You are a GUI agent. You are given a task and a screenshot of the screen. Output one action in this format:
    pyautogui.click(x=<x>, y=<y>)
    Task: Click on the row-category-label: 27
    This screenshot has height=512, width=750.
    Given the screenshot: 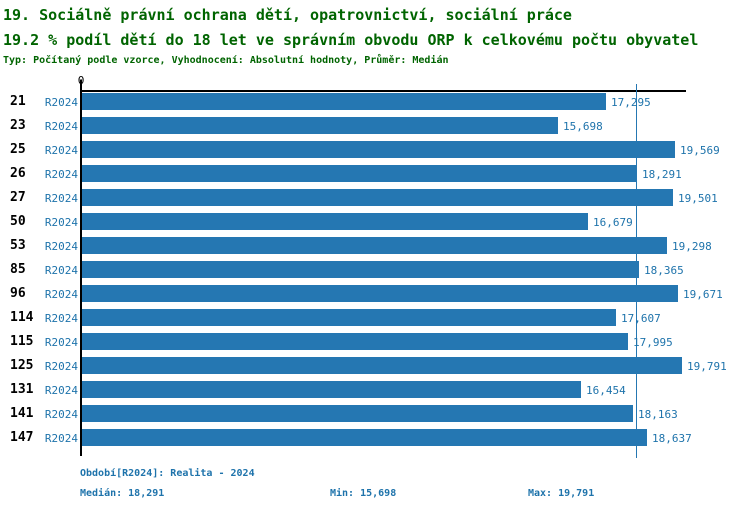 What is the action you would take?
    pyautogui.click(x=18, y=197)
    